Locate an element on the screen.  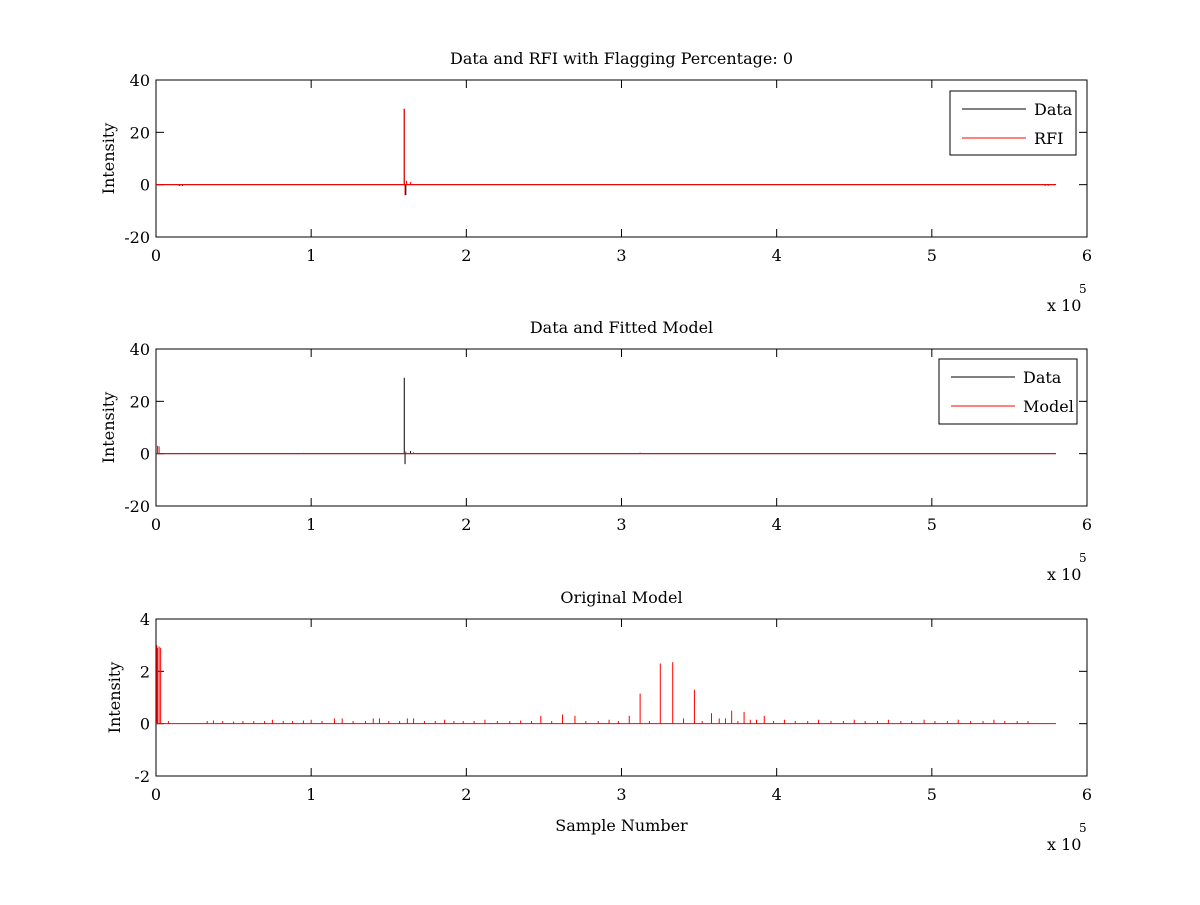
series-rfi-line is located at coordinates (606, 152).